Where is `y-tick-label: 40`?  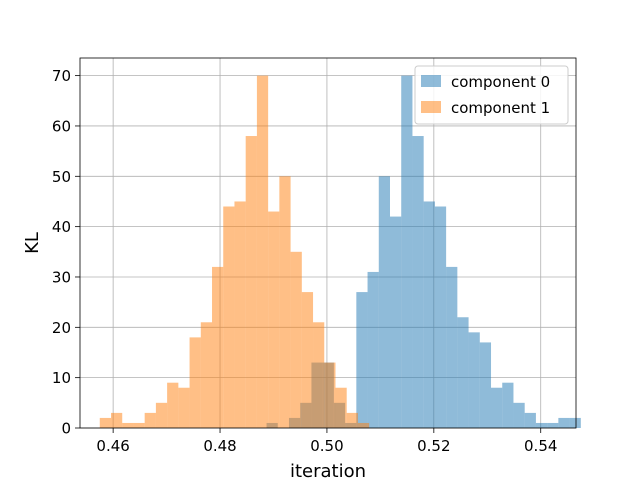
y-tick-label: 40 is located at coordinates (61, 227).